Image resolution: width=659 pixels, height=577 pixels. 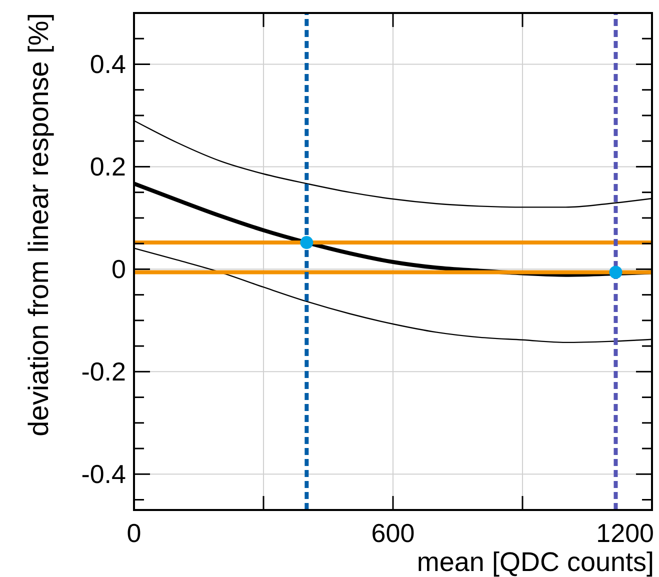 What do you see at coordinates (38, 224) in the screenshot?
I see `y-axis-title: deviation from linear response [%]` at bounding box center [38, 224].